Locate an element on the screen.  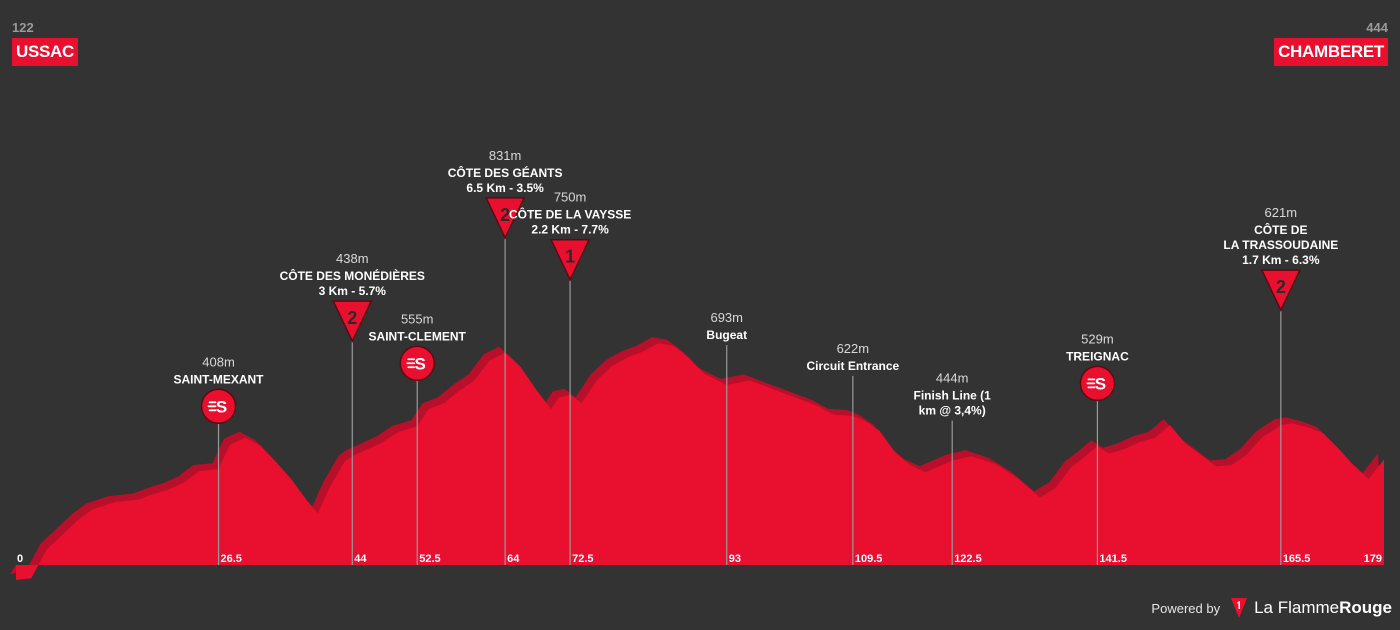
waypoint-altitude: 438m is located at coordinates (352, 258).